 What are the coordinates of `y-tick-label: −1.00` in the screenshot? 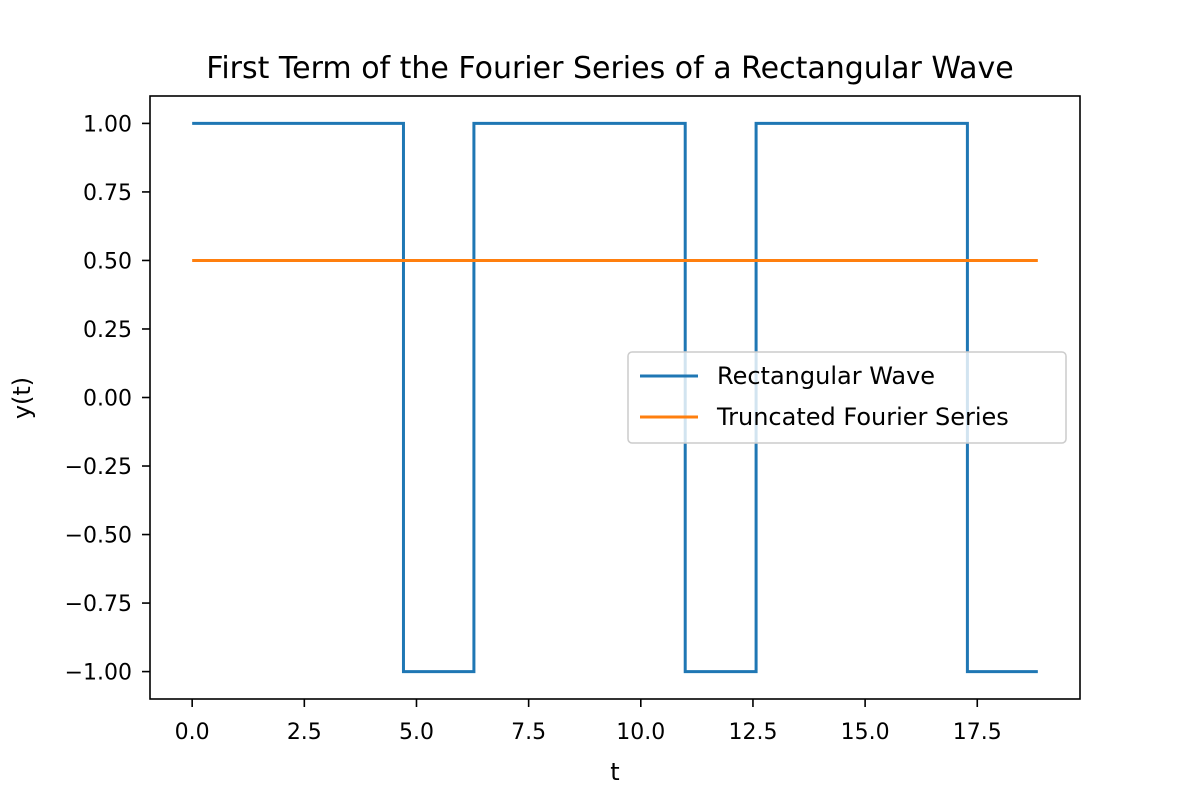 It's located at (98, 673).